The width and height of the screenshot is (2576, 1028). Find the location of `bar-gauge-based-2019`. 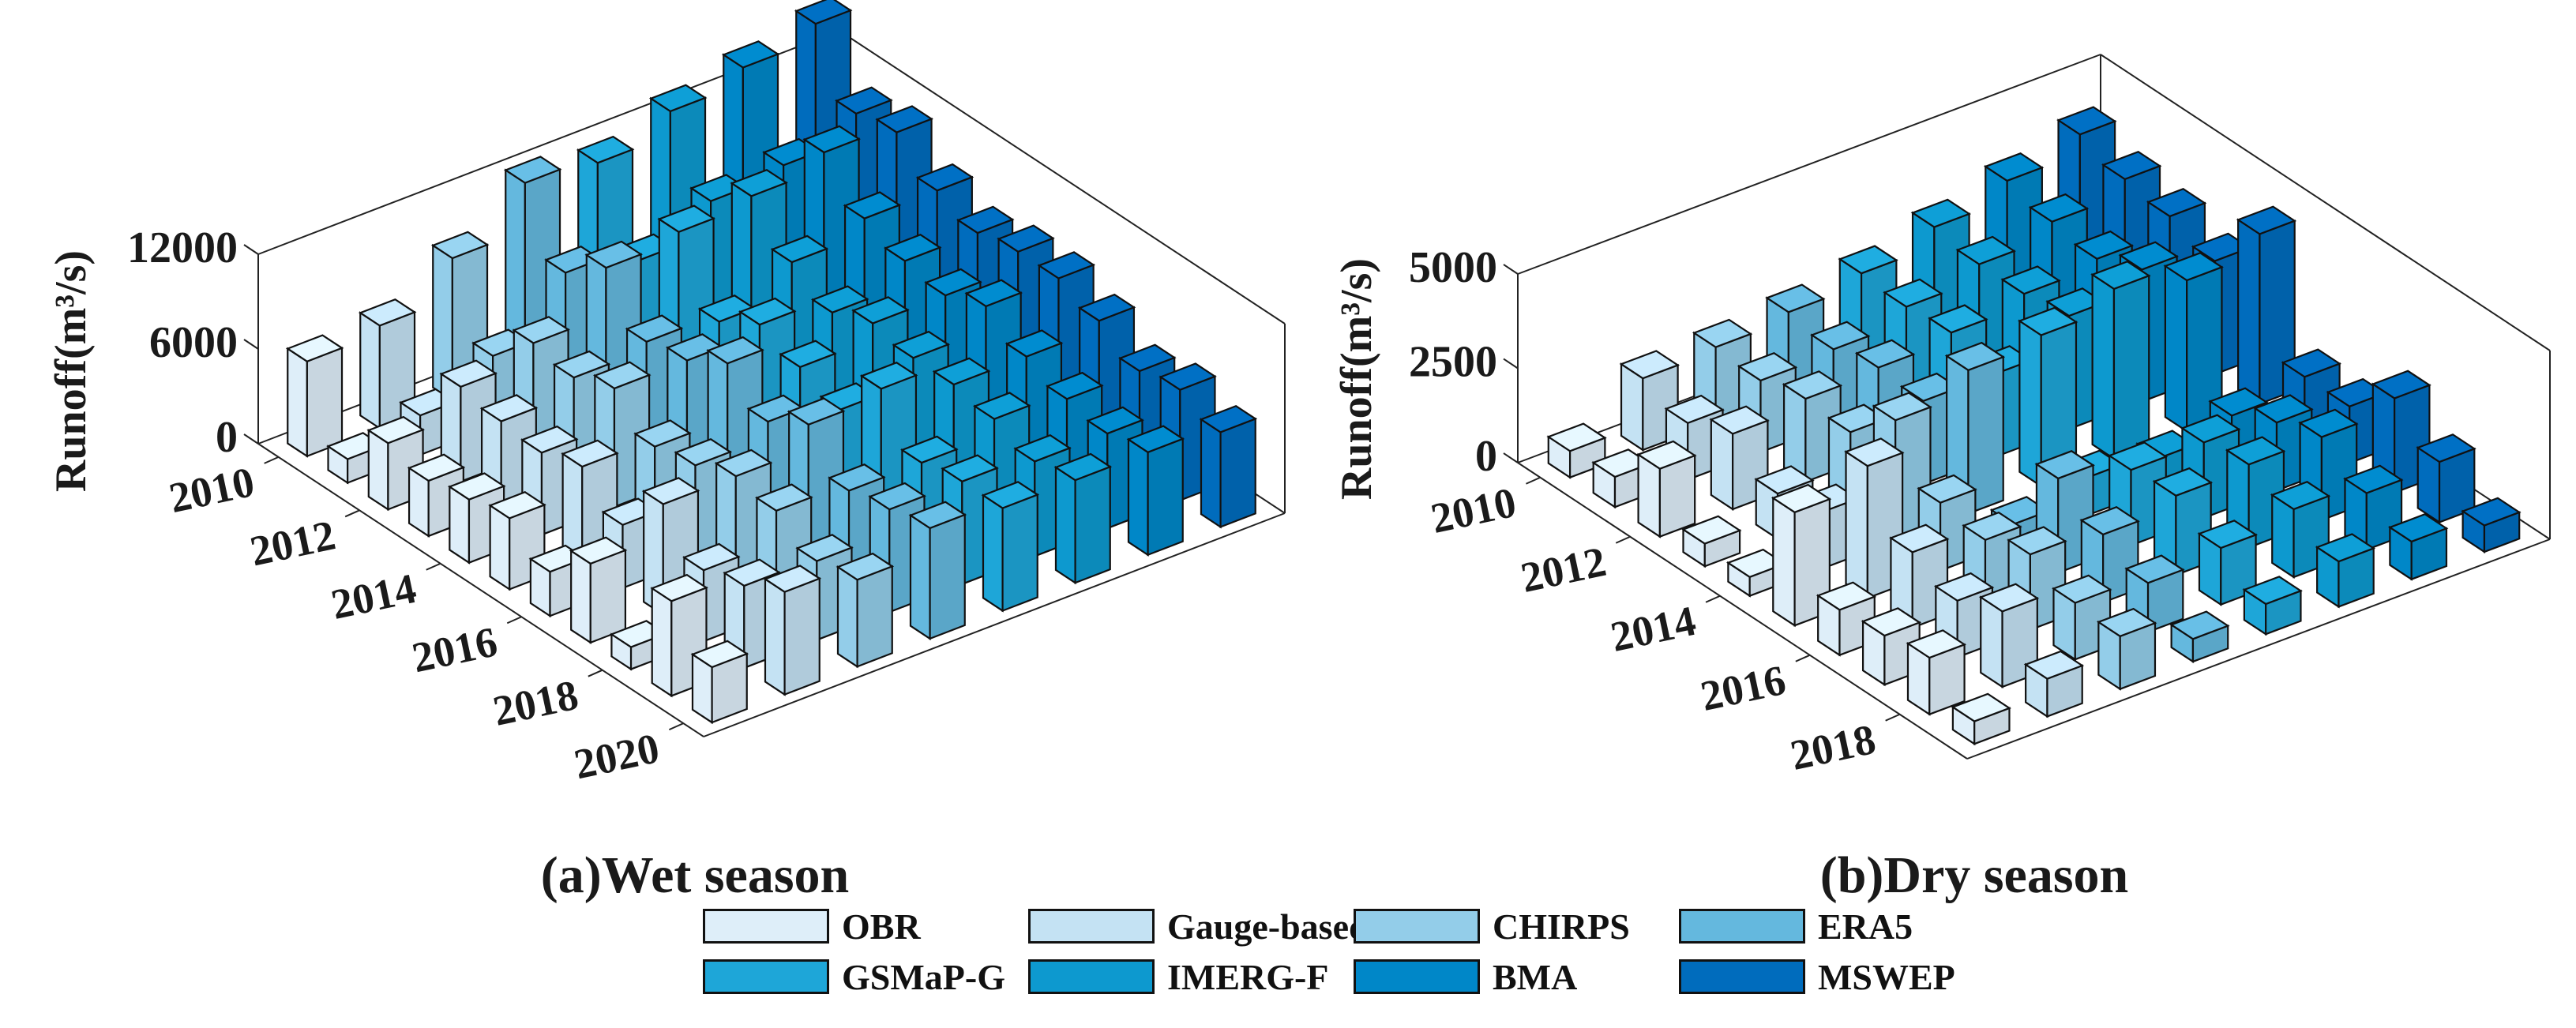

bar-gauge-based-2019 is located at coordinates (2054, 684).